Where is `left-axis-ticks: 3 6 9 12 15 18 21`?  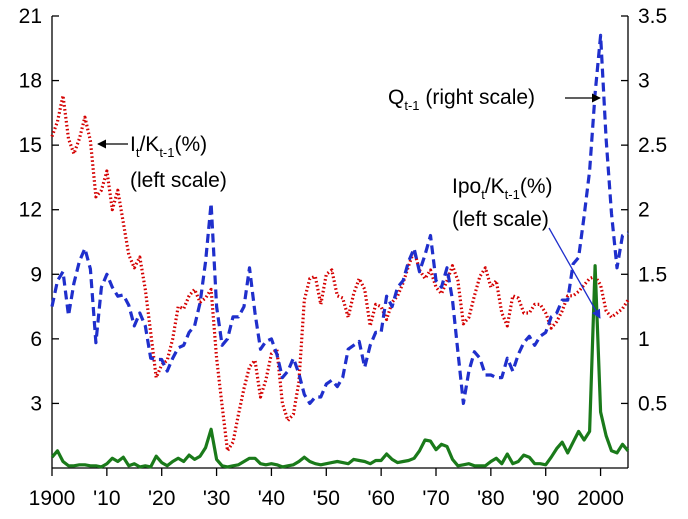
left-axis-ticks: 3 6 9 12 15 18 21 is located at coordinates (39, 210).